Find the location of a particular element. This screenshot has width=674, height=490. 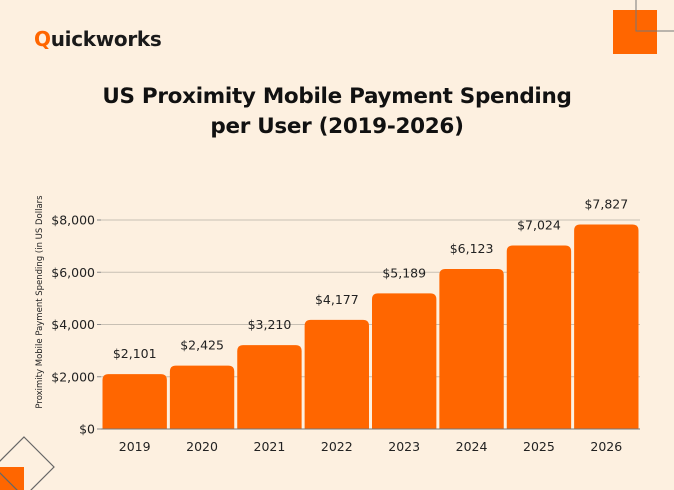

x-tick-label: 2026 is located at coordinates (606, 446).